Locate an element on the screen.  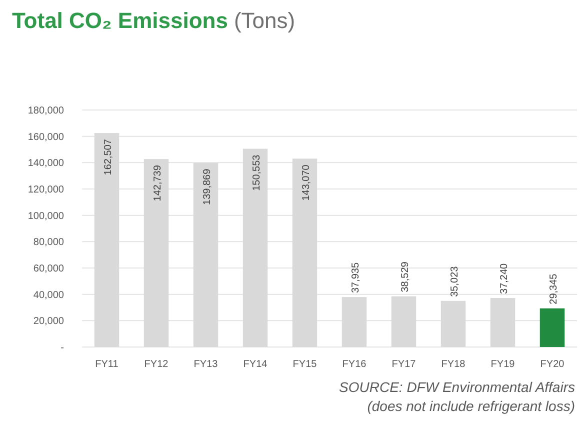
data-label: 37,240 is located at coordinates (504, 278).